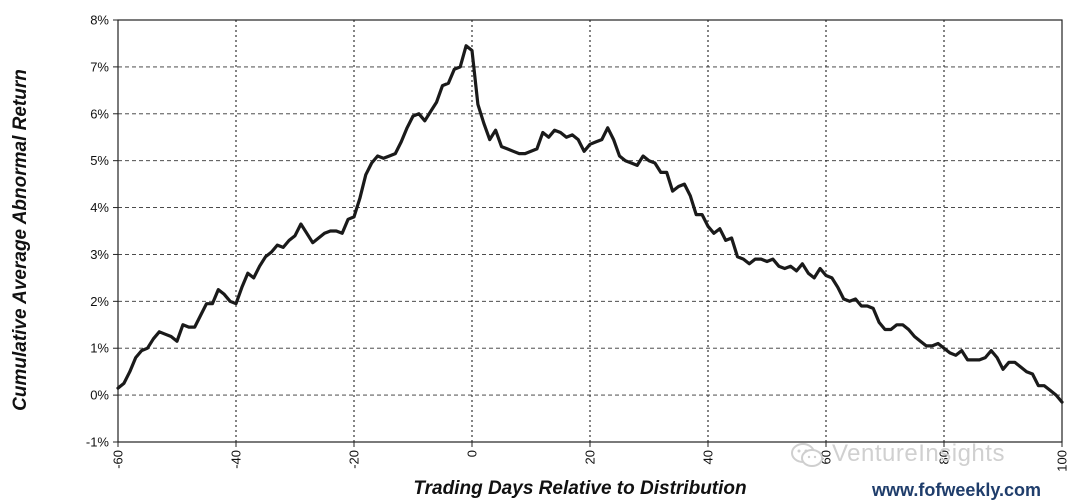 The height and width of the screenshot is (504, 1080). I want to click on x-tick-label: -40, so click(236, 459).